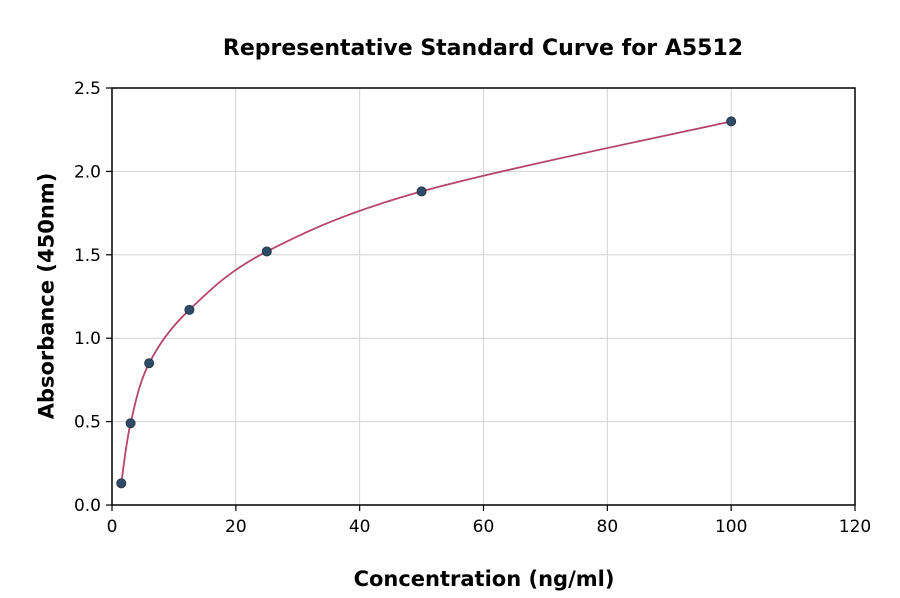  Describe the element at coordinates (87, 256) in the screenshot. I see `y-tick-label: 1.5` at that location.